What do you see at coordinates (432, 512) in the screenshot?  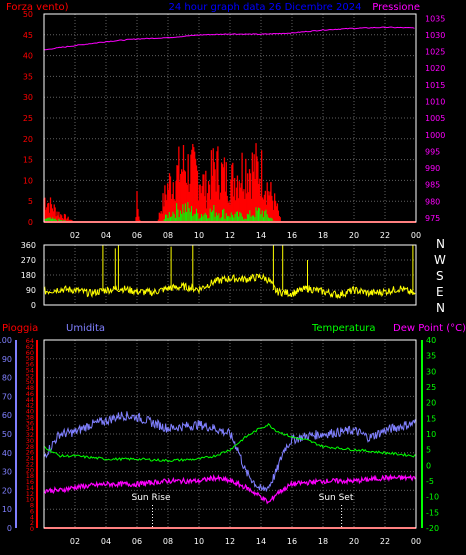 I see `temperature-tick-label: -15` at bounding box center [432, 512].